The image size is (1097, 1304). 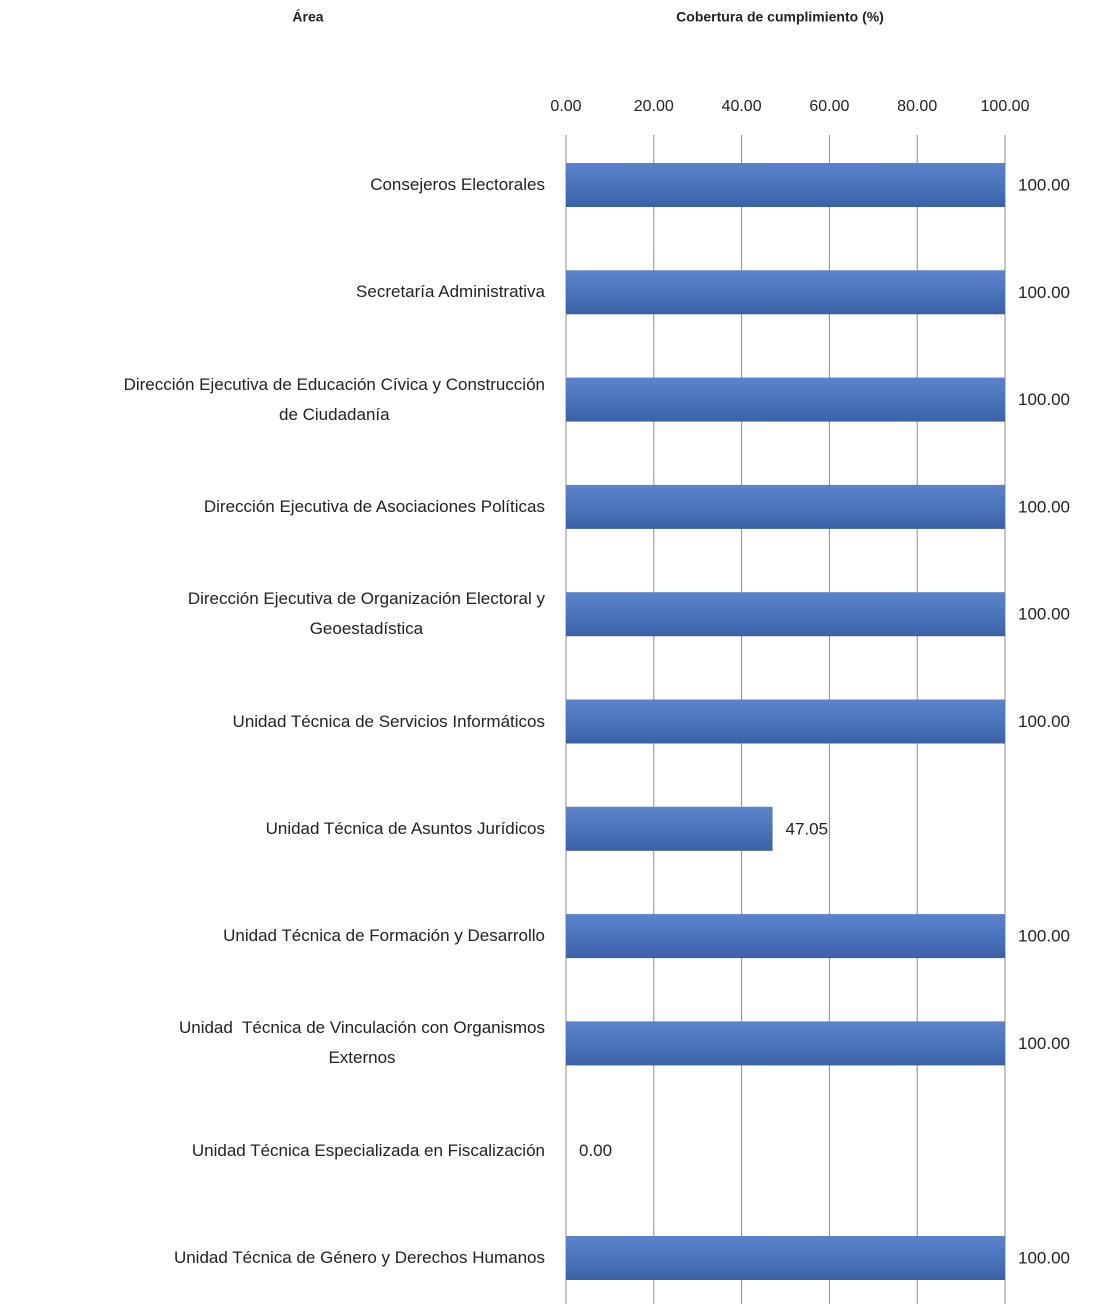 I want to click on x-tick-label: 20.00, so click(x=654, y=106).